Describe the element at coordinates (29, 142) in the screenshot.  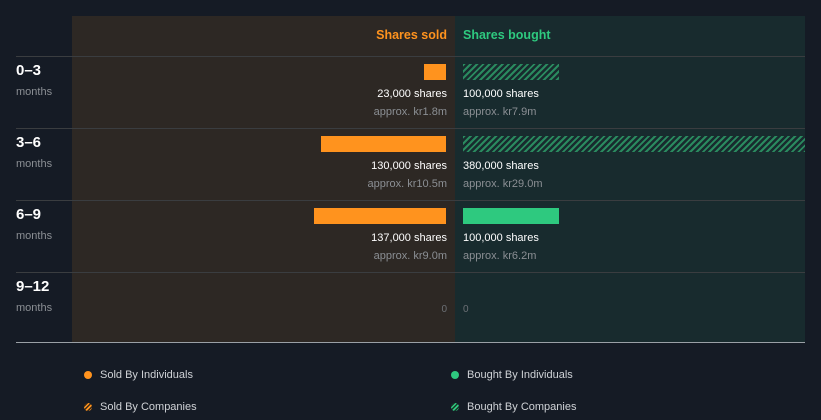
I see `period-label: 3–6` at that location.